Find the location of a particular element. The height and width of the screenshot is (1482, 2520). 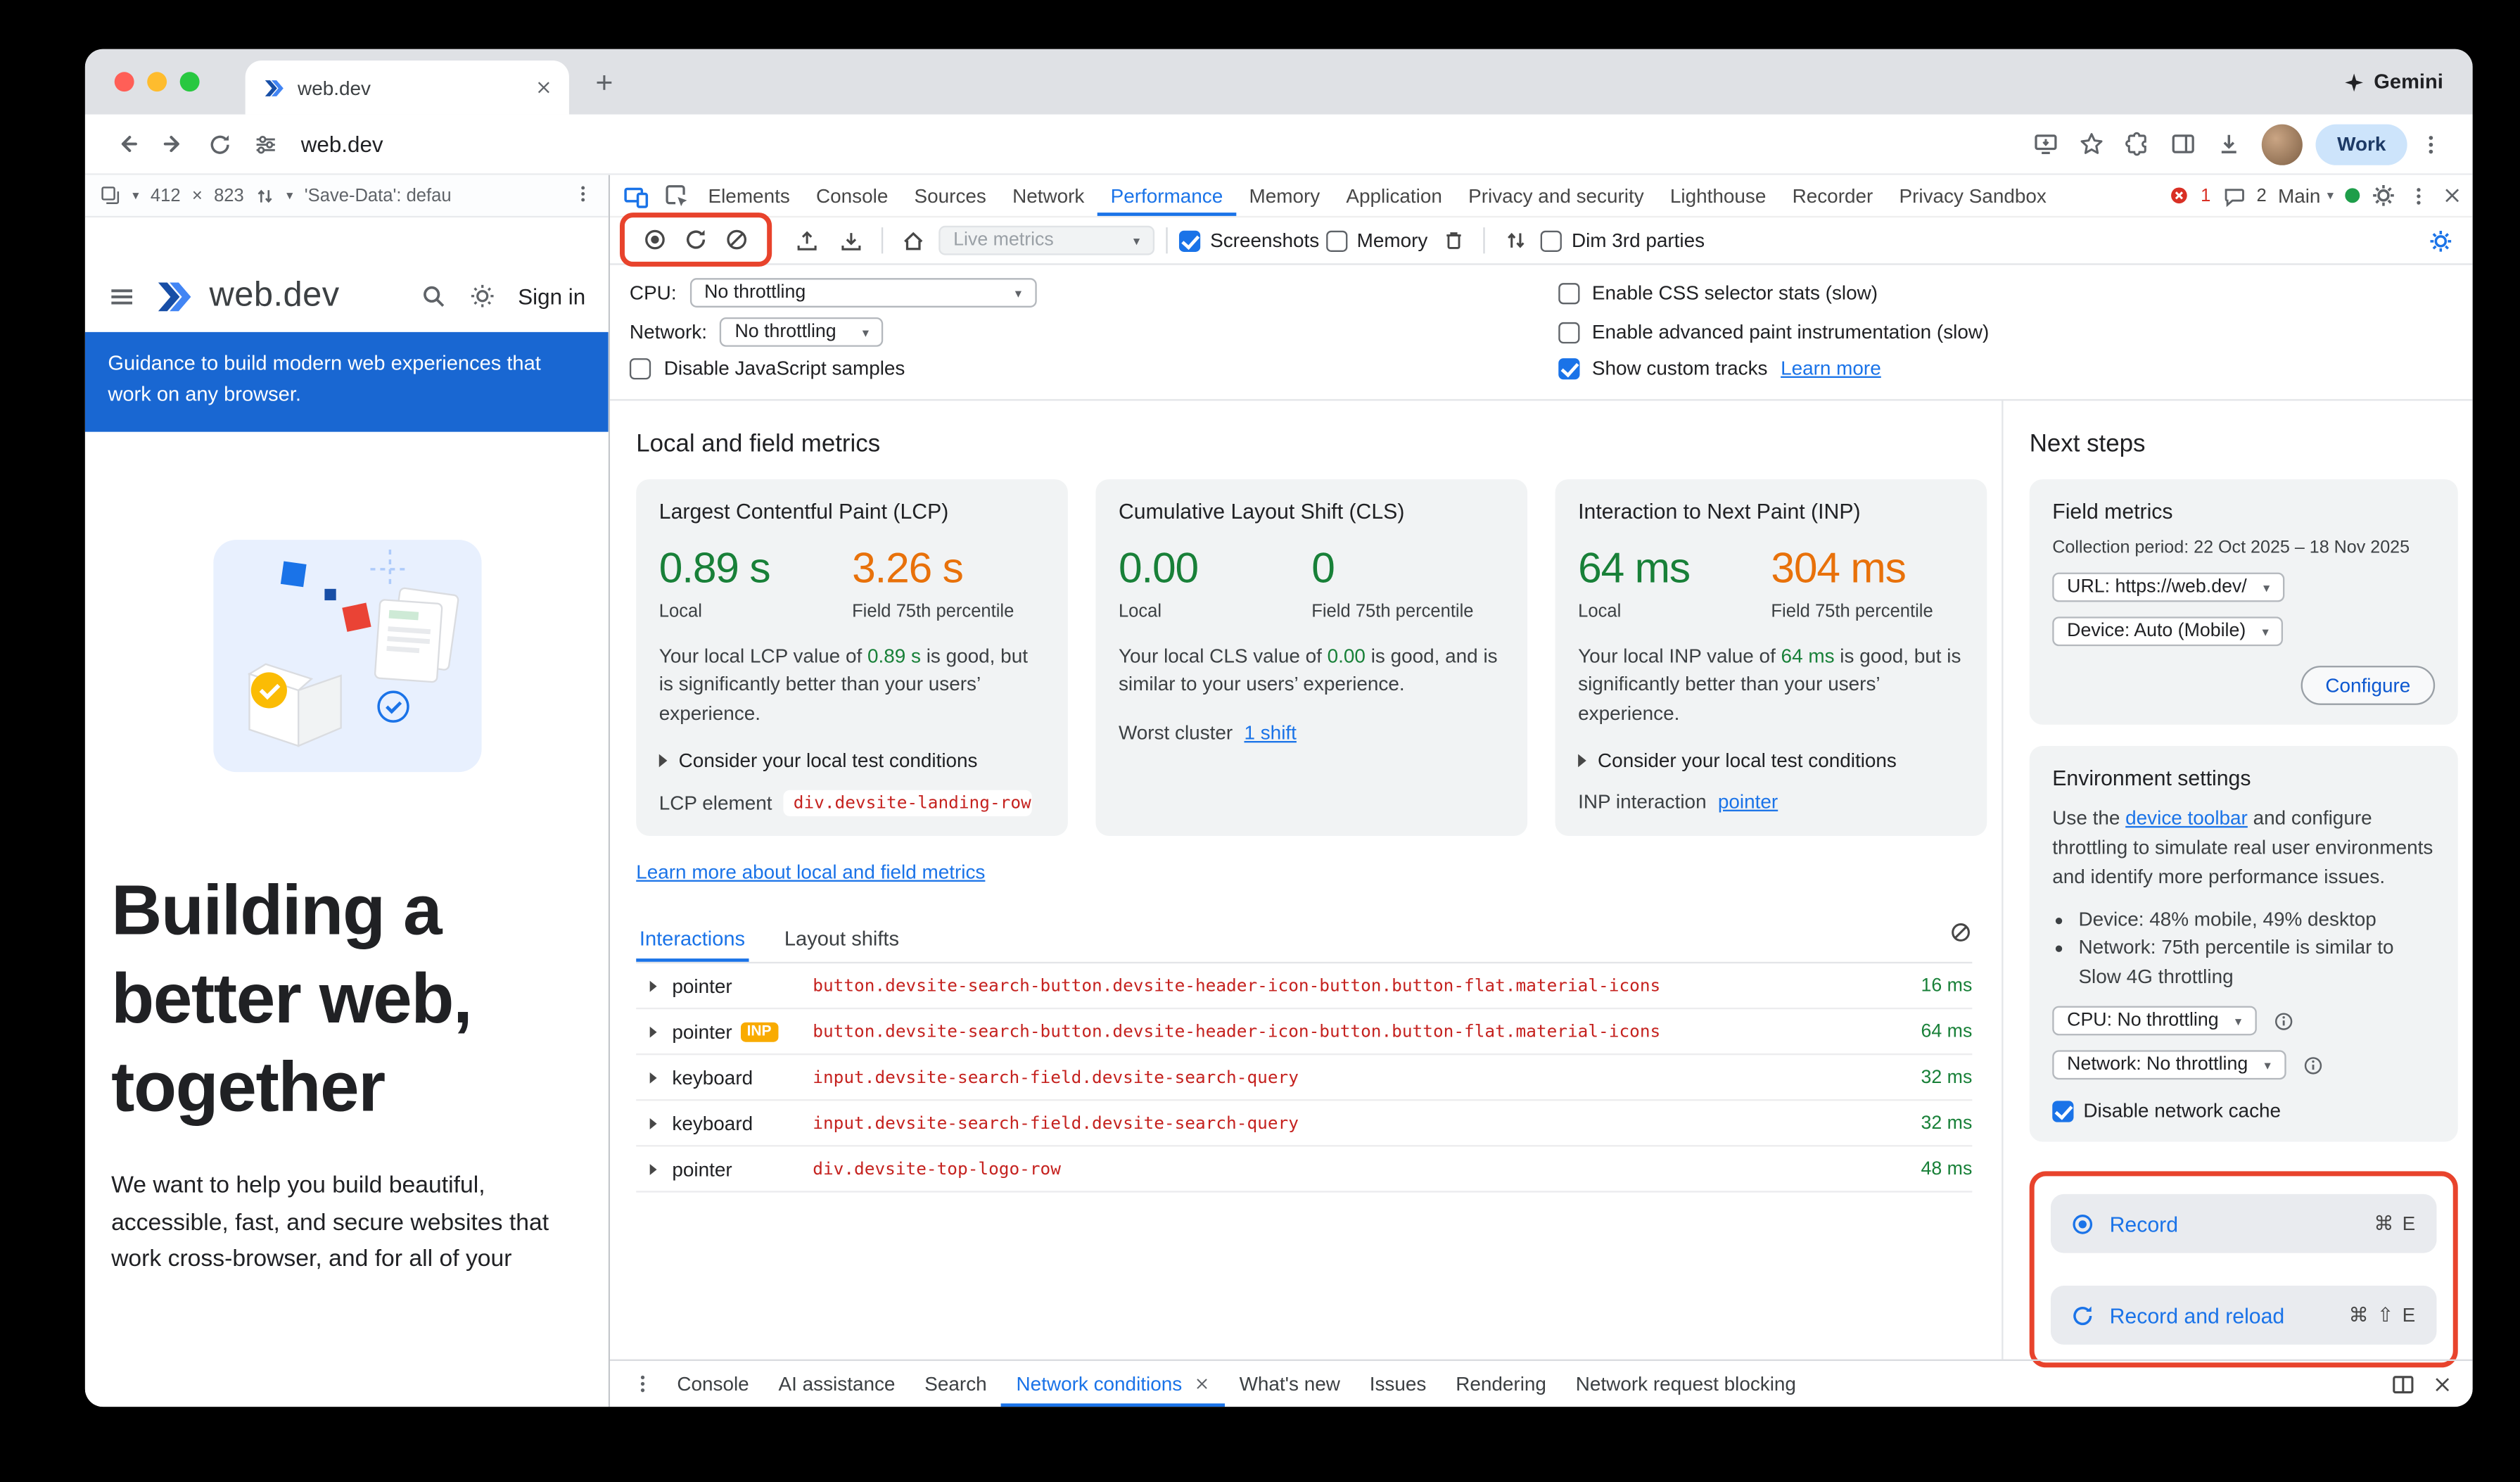

tab-privacy-sandbox: Privacy Sandbox is located at coordinates (1973, 196).